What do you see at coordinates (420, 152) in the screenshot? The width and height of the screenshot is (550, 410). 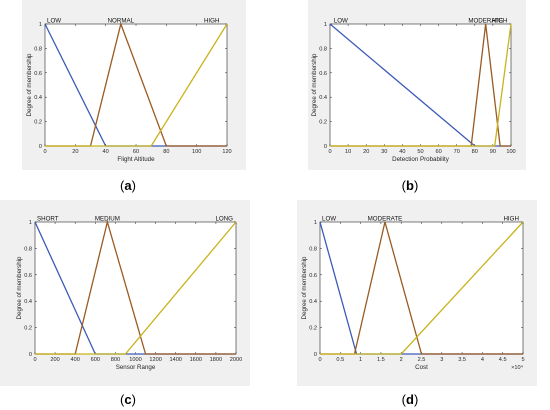 I see `x-tick-label: 50` at bounding box center [420, 152].